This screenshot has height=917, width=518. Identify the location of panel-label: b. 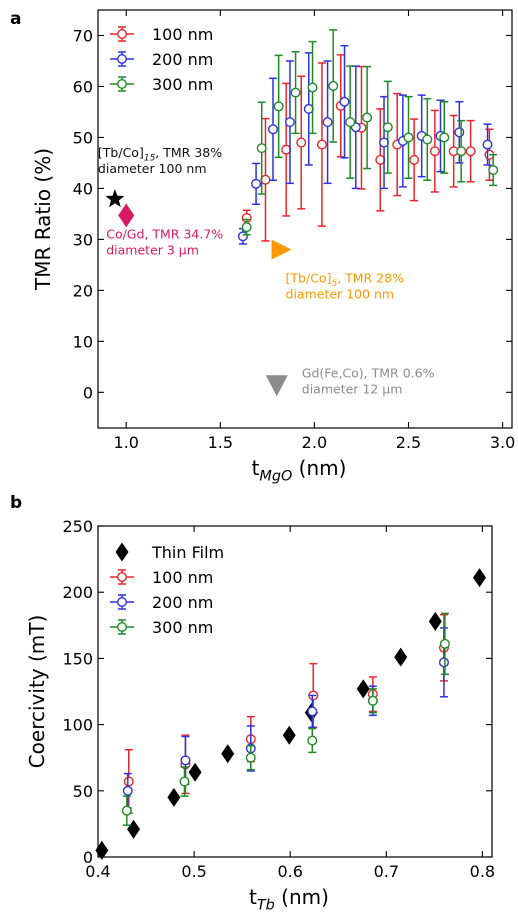
(16, 503).